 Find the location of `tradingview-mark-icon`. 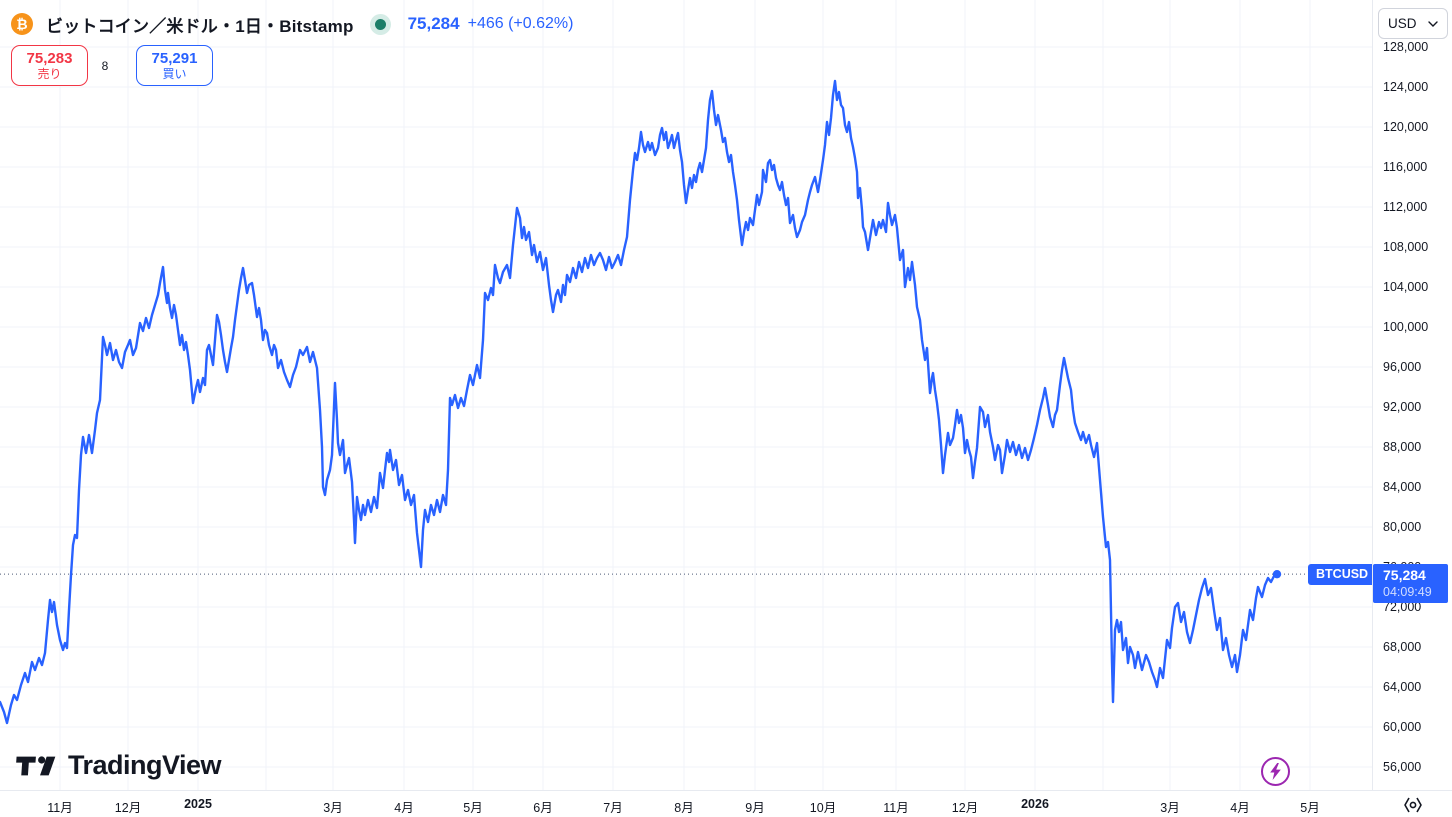

tradingview-mark-icon is located at coordinates (36, 765).